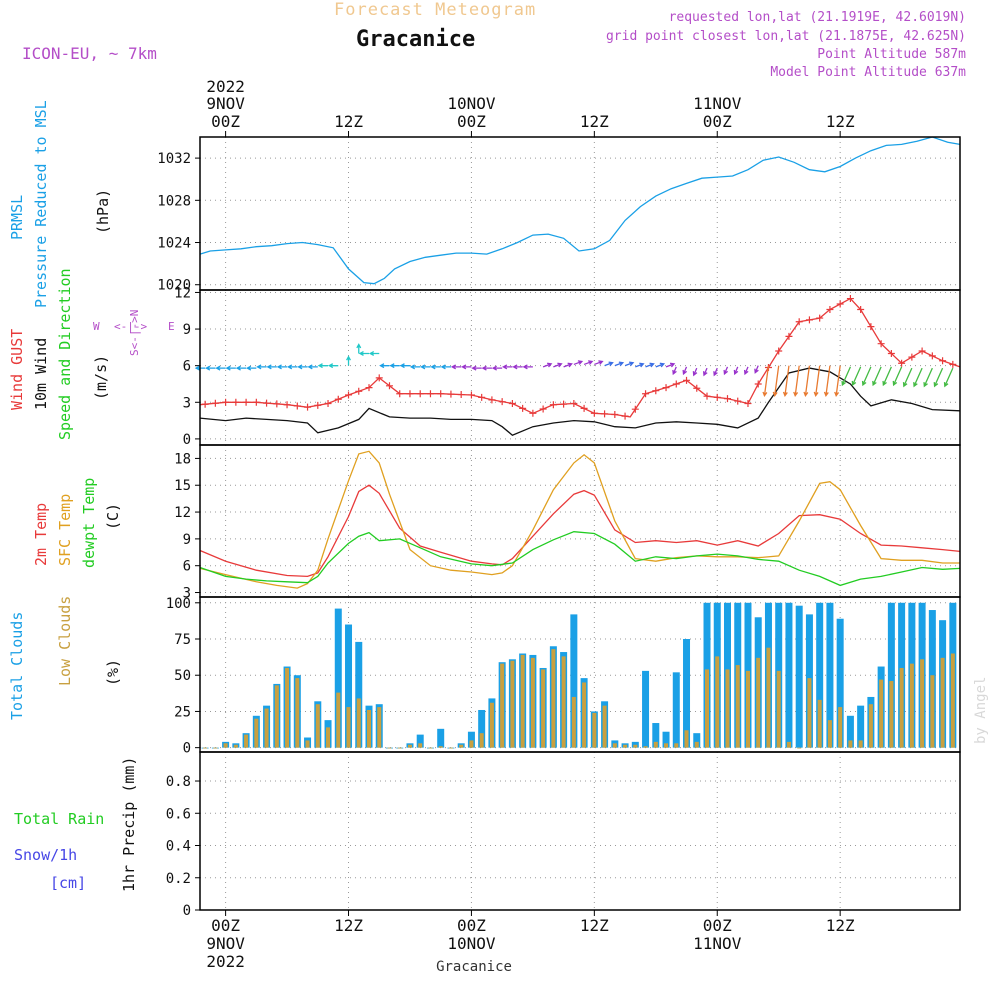 This screenshot has width=1000, height=1000. What do you see at coordinates (868, 72) in the screenshot?
I see `model-point-altitude: Model Point Altitude 637m` at bounding box center [868, 72].